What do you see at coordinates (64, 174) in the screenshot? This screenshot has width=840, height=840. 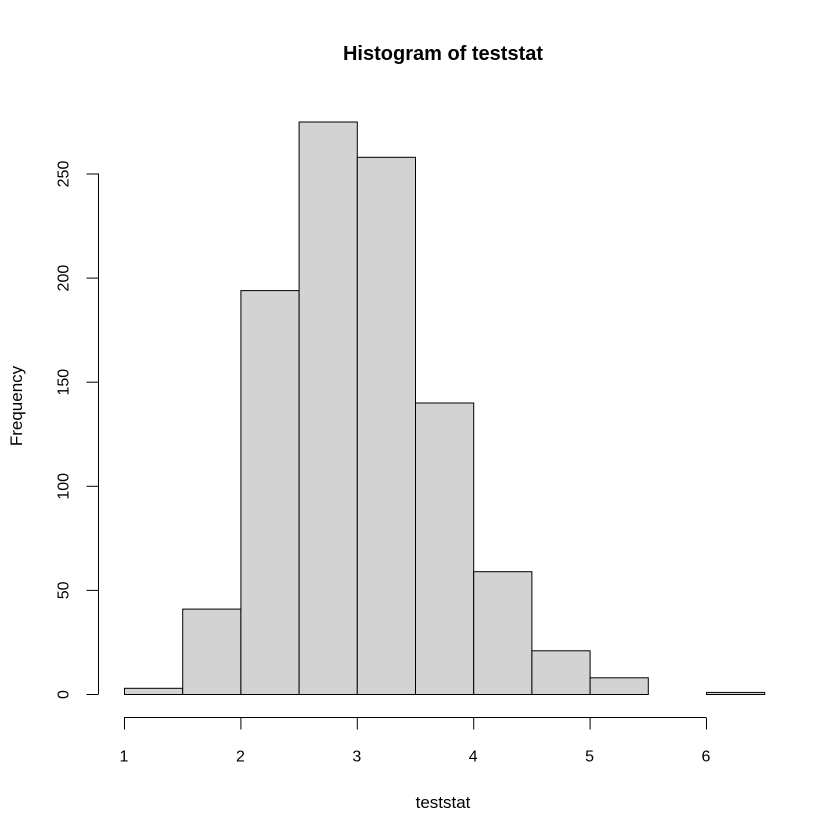 I see `y-tick-label-5: 250` at bounding box center [64, 174].